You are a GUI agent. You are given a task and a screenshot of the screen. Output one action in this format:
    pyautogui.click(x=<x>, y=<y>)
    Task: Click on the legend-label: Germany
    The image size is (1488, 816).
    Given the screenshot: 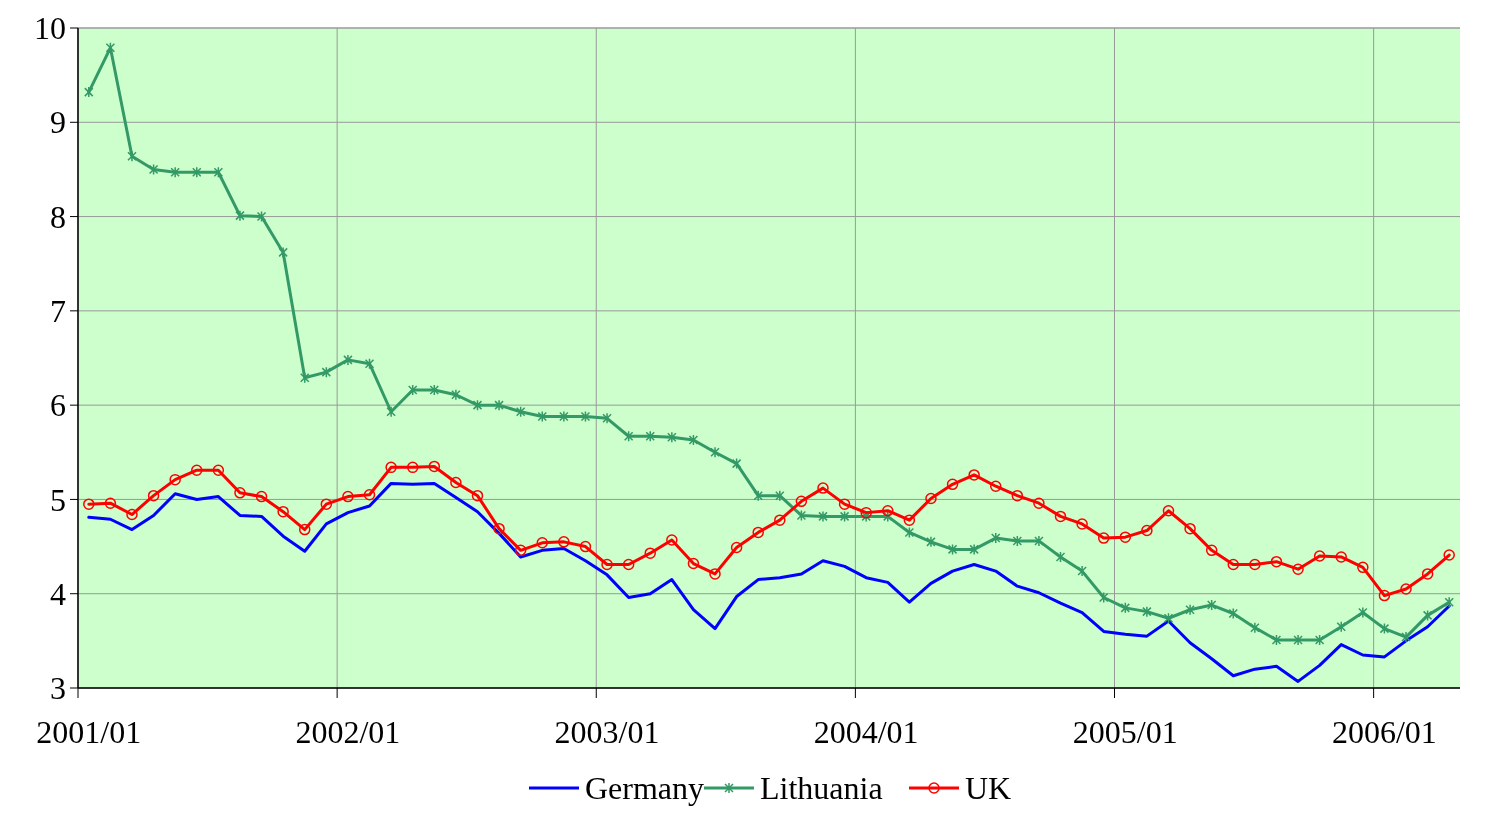 What is the action you would take?
    pyautogui.click(x=645, y=788)
    